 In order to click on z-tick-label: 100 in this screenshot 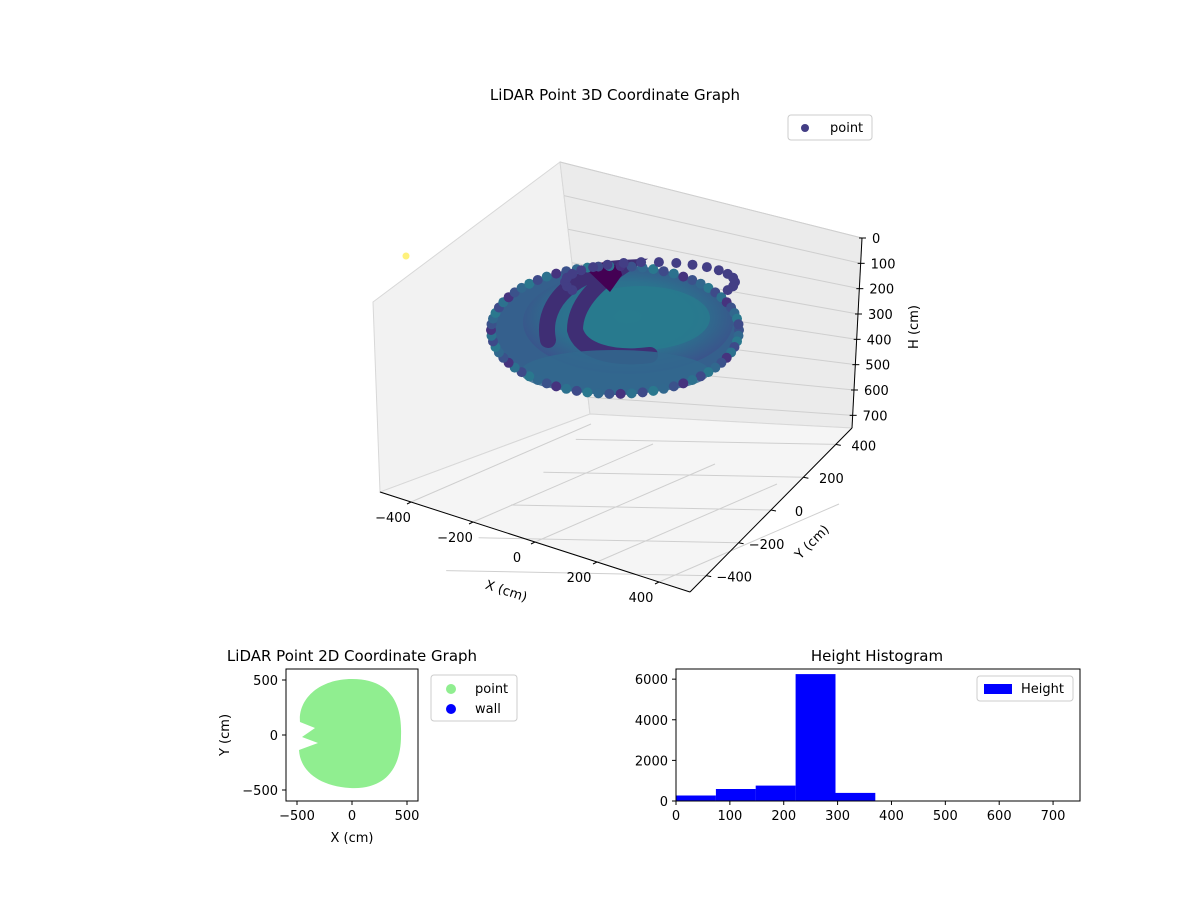, I will do `click(883, 264)`.